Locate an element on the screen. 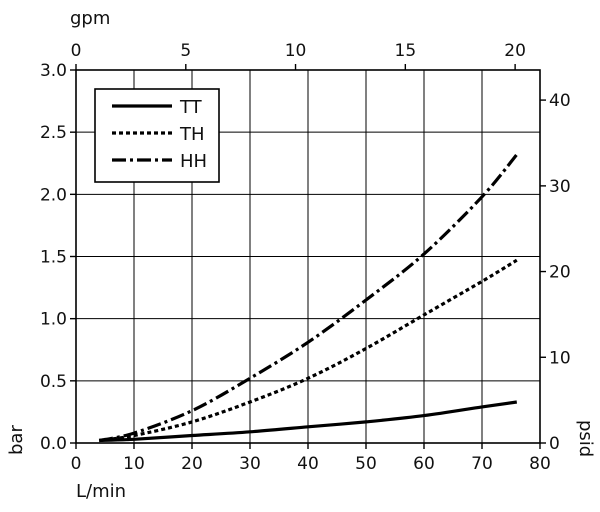  legend-label-th: TH is located at coordinates (192, 134).